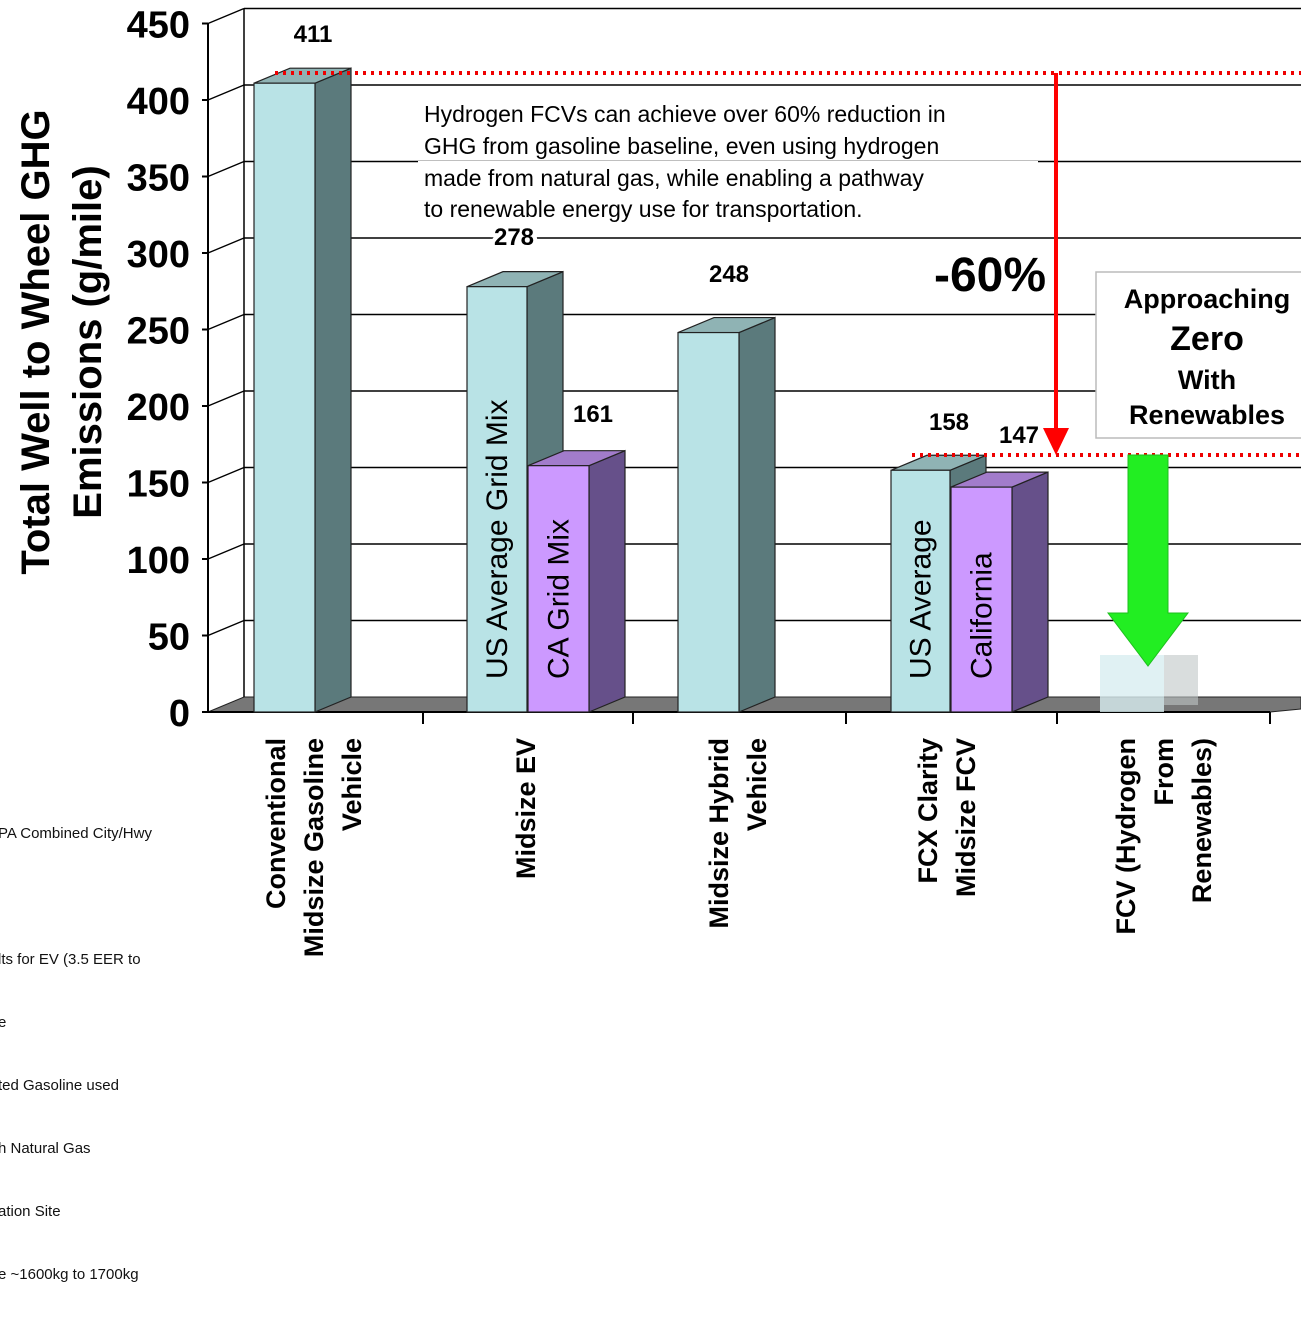 The height and width of the screenshot is (1327, 1301). Describe the element at coordinates (1207, 380) in the screenshot. I see `callout-text: With` at that location.